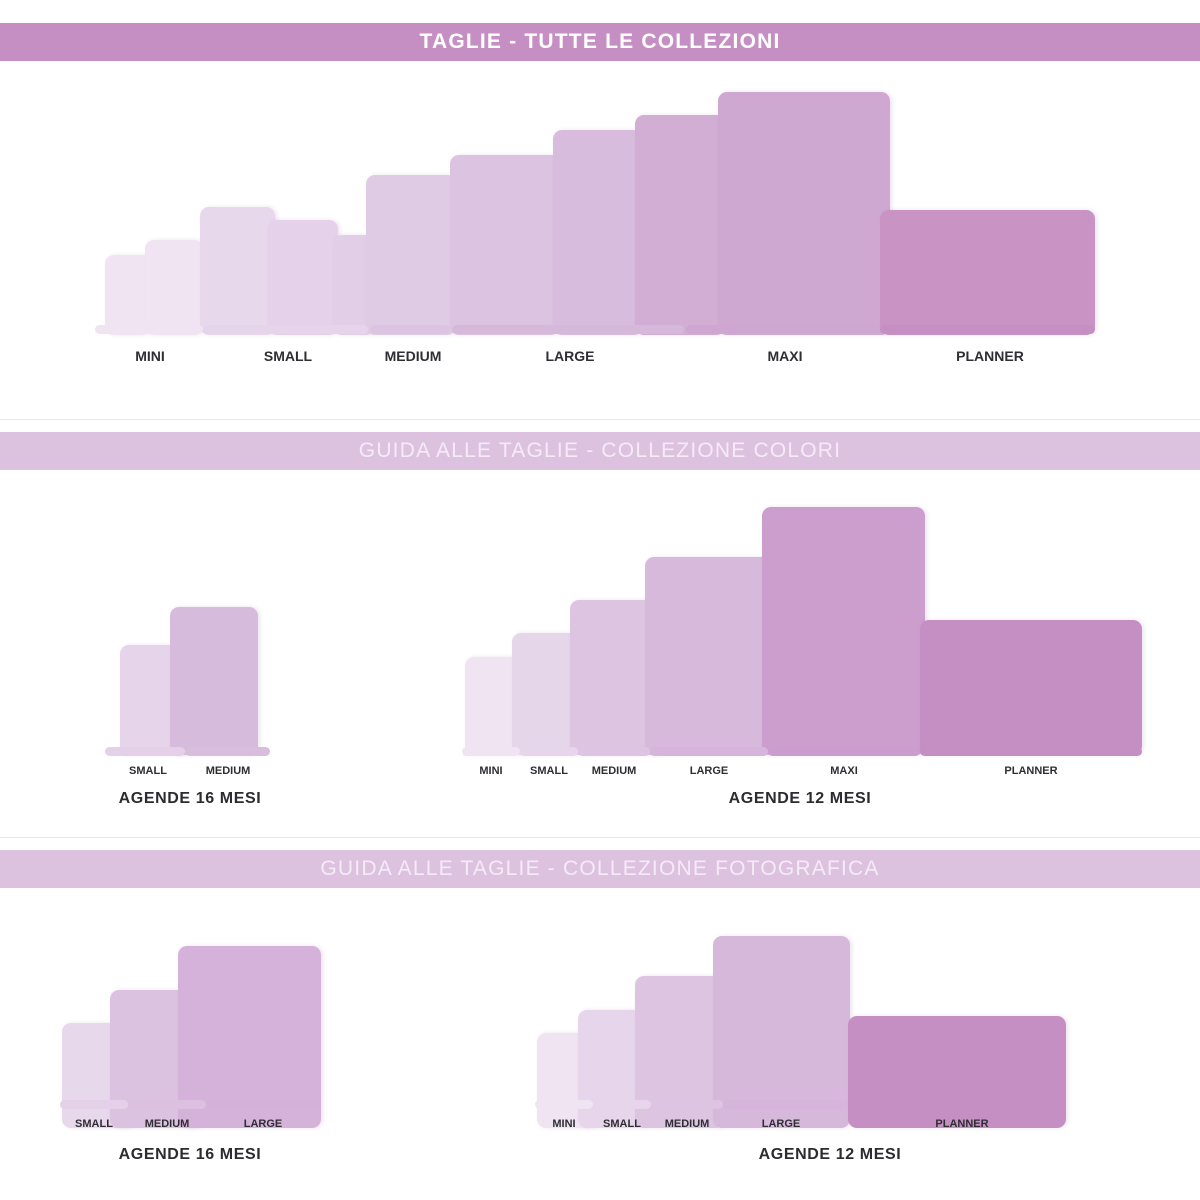 Image resolution: width=1200 pixels, height=1200 pixels. I want to click on chart-caption-foto-16-mesi: AGENDE 16 MESI, so click(190, 1154).